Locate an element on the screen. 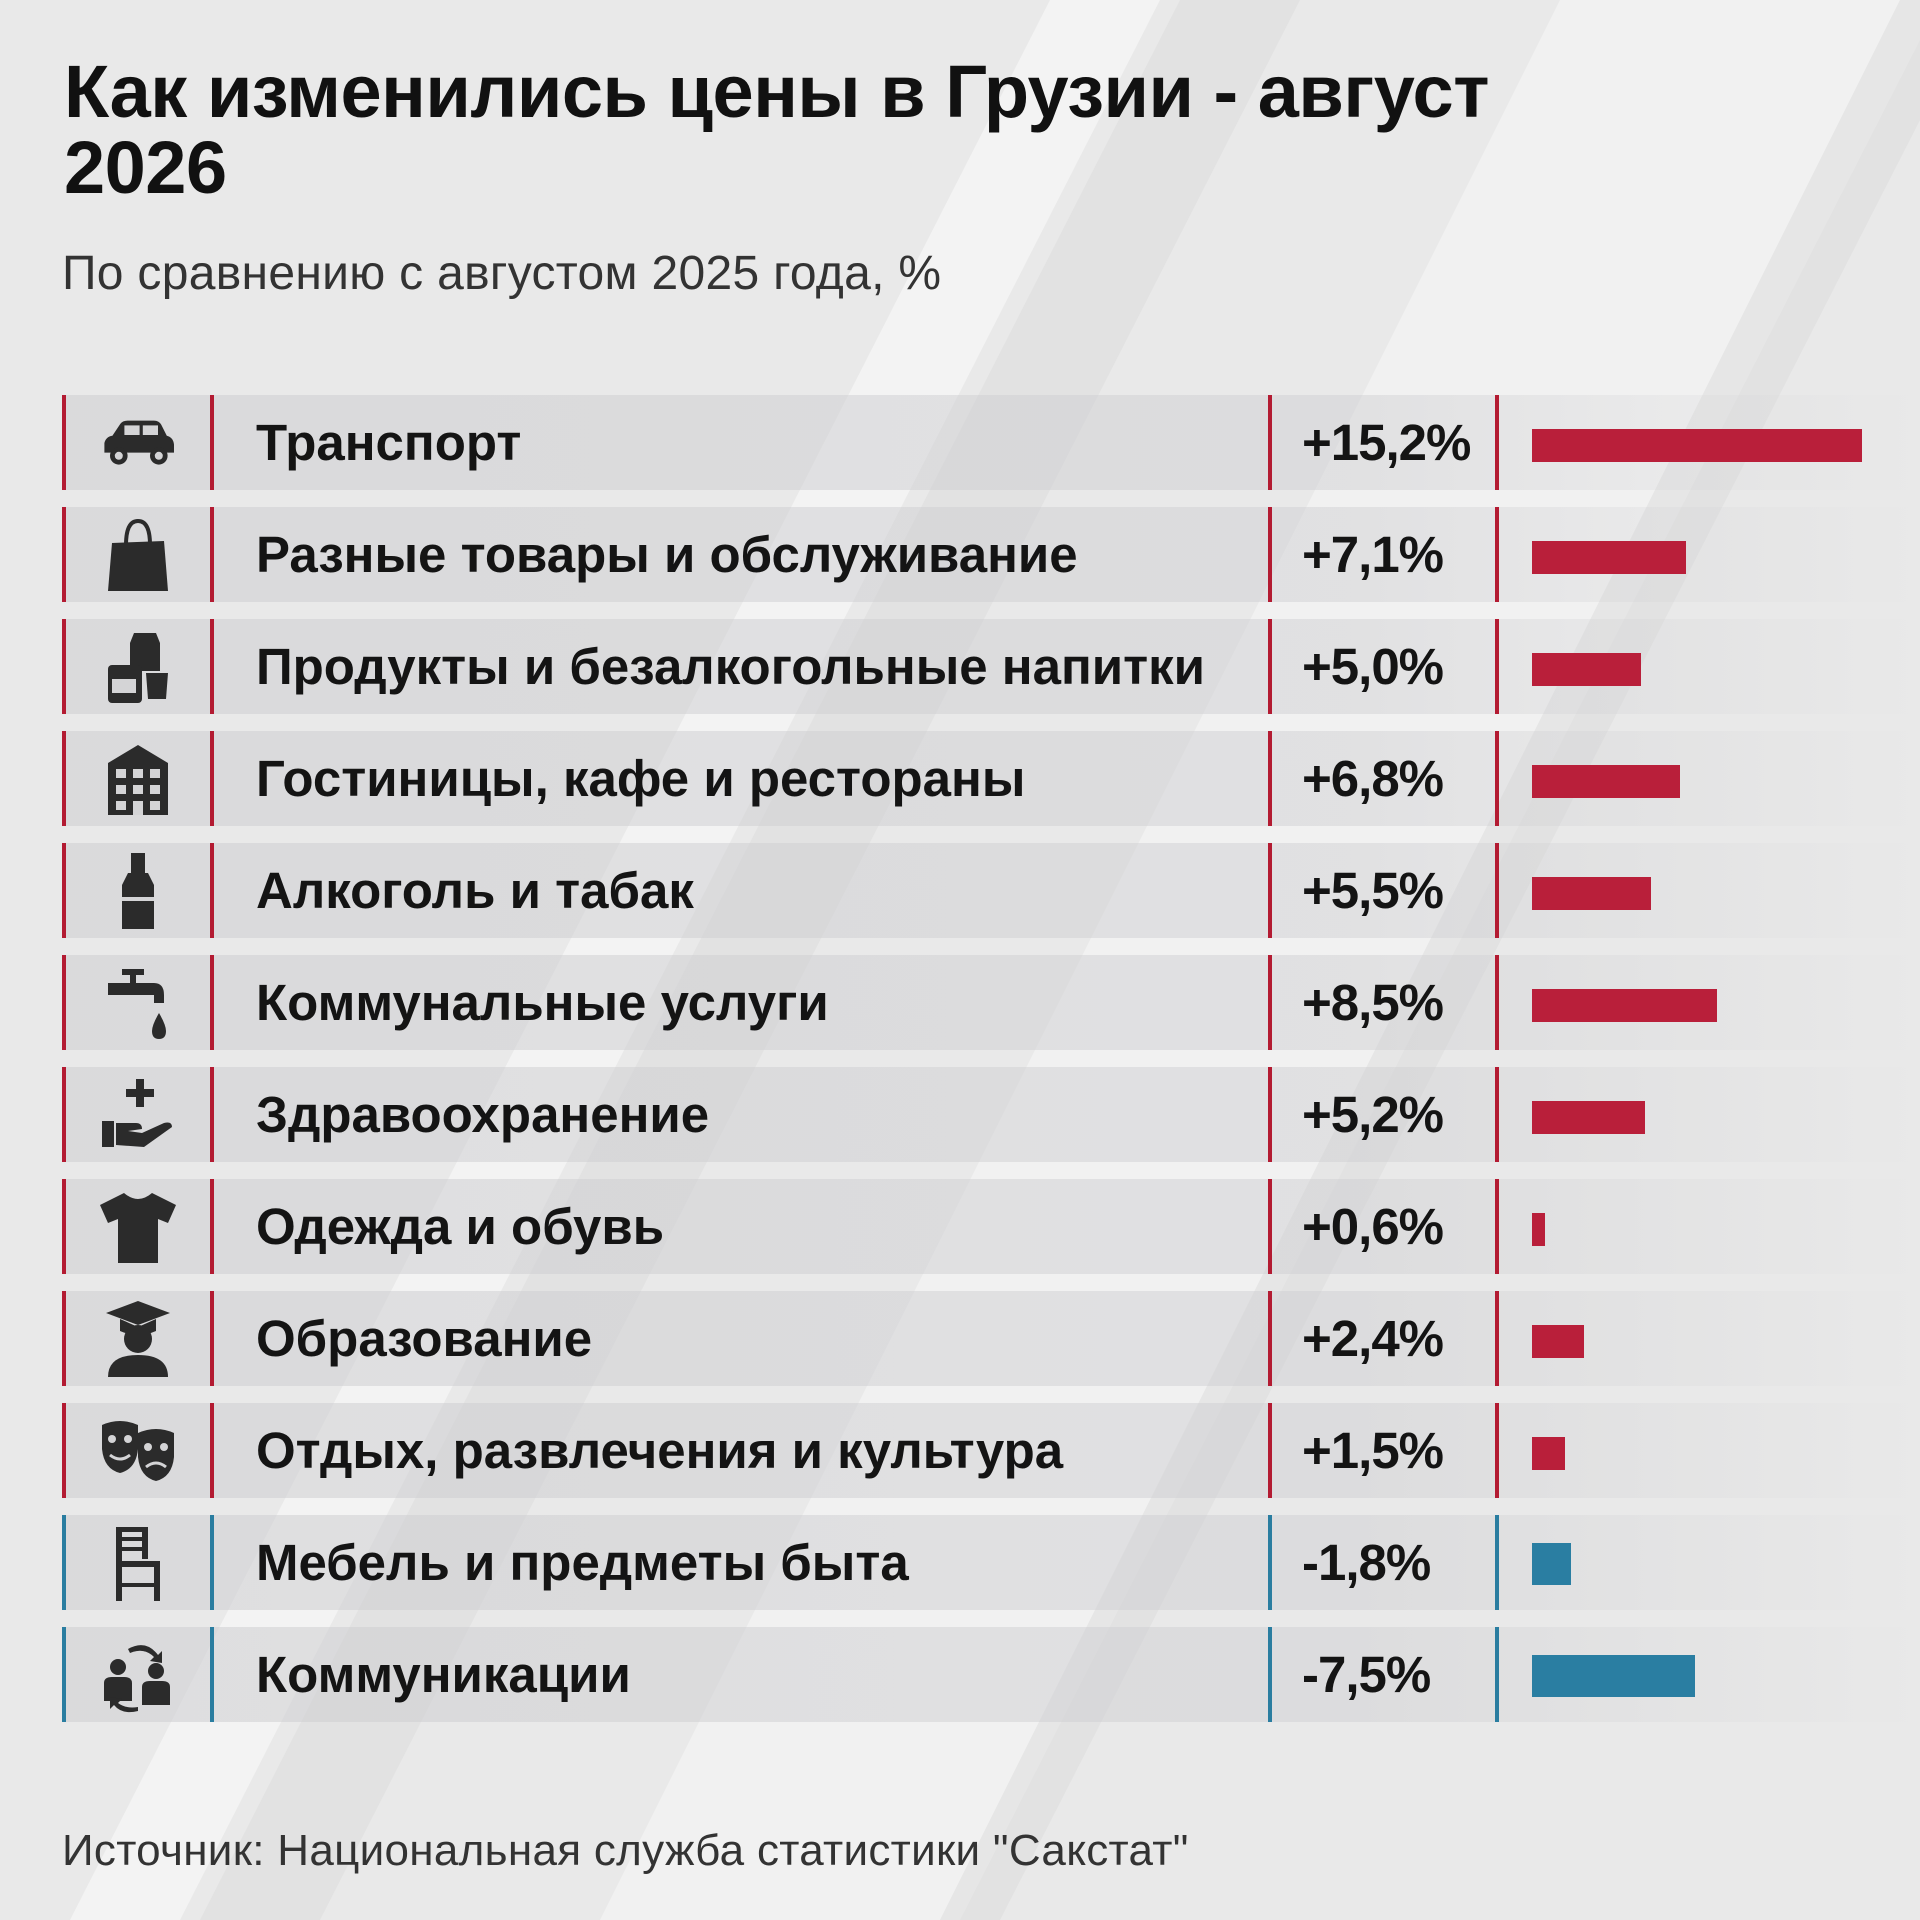  category-label: Гостиницы, кафе и рестораны is located at coordinates (641, 778).